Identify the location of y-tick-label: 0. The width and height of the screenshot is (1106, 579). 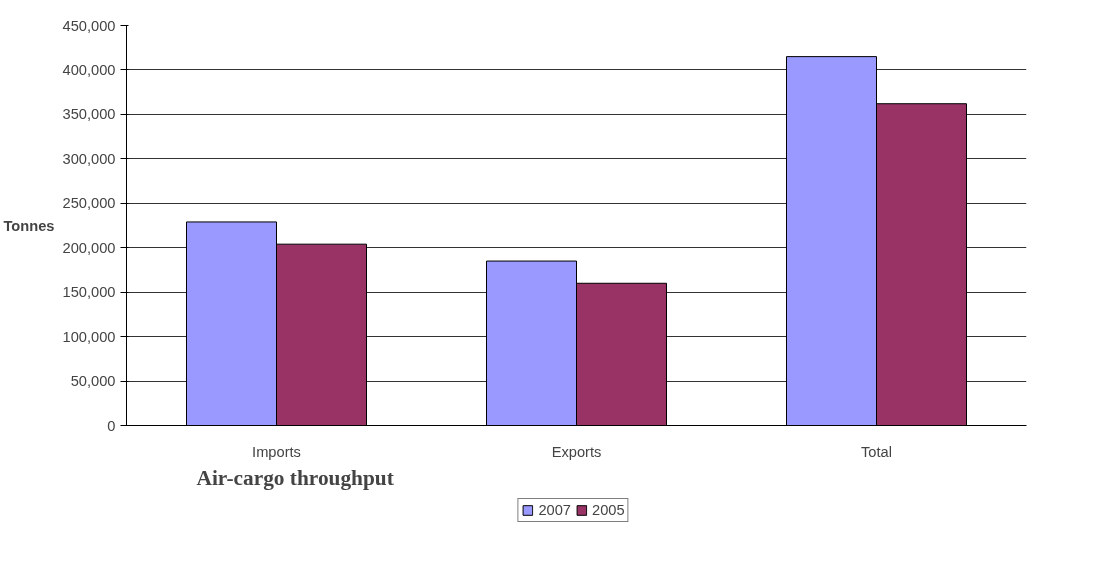
(111, 425).